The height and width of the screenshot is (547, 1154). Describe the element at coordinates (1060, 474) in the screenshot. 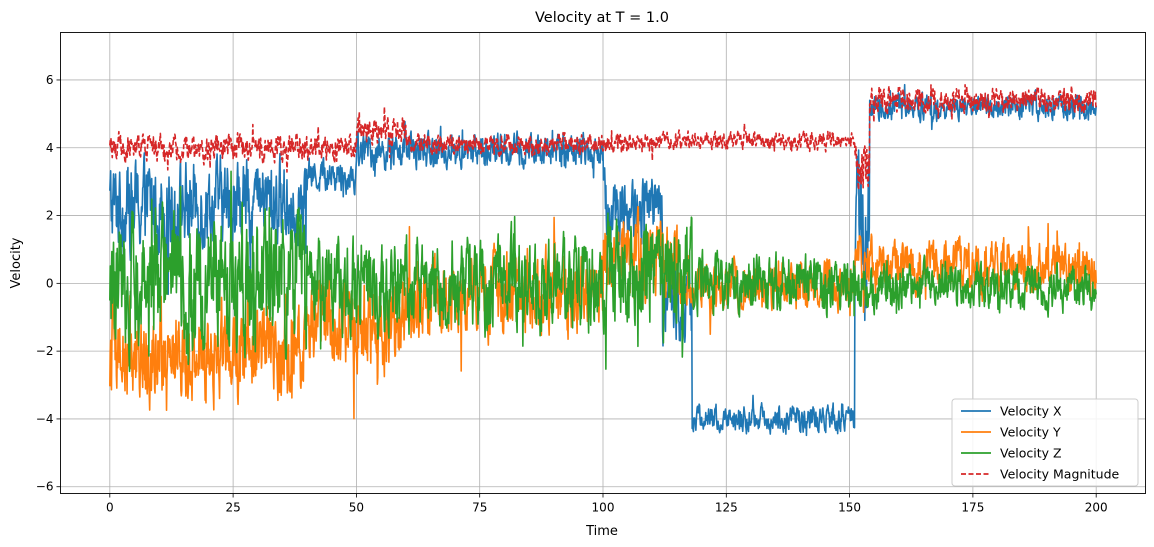

I see `legend-entry: Velocity Magnitude` at that location.